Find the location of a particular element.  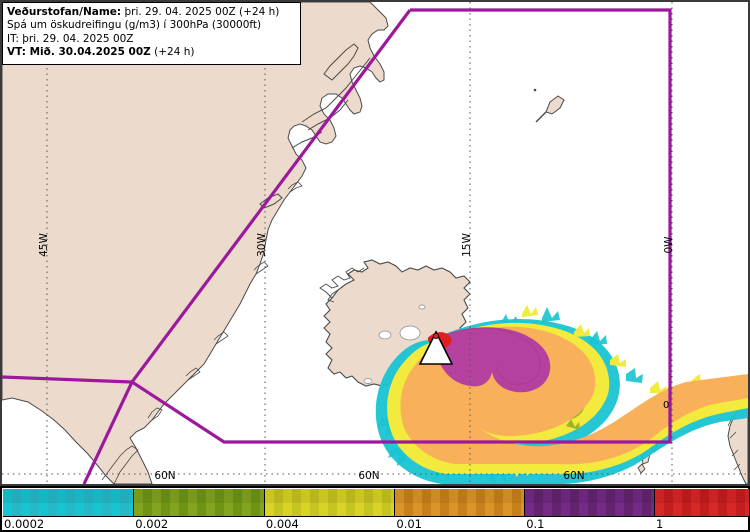

meridian-label-15w: 15W is located at coordinates (467, 245).